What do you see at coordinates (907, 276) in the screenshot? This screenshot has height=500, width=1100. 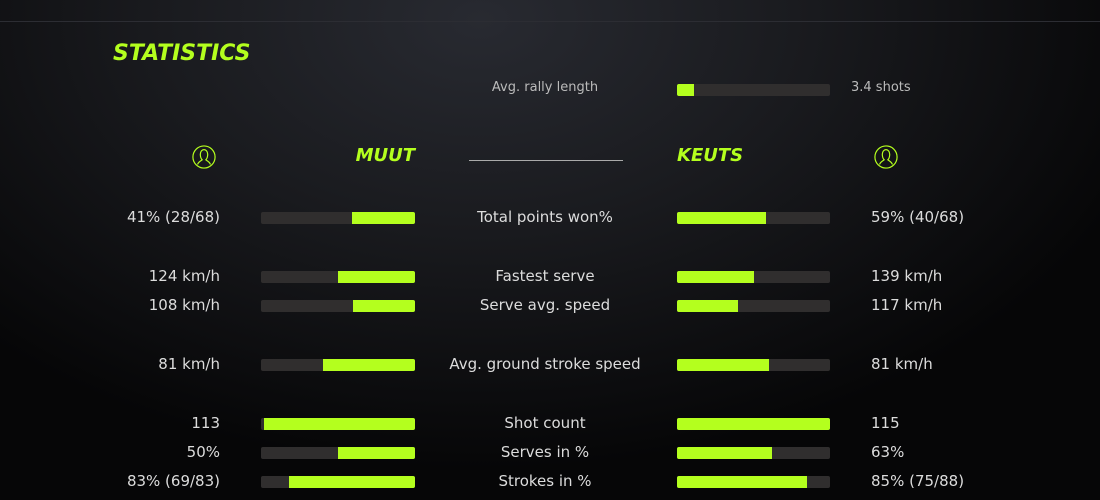 I see `stat-right-value: 139 km/h` at bounding box center [907, 276].